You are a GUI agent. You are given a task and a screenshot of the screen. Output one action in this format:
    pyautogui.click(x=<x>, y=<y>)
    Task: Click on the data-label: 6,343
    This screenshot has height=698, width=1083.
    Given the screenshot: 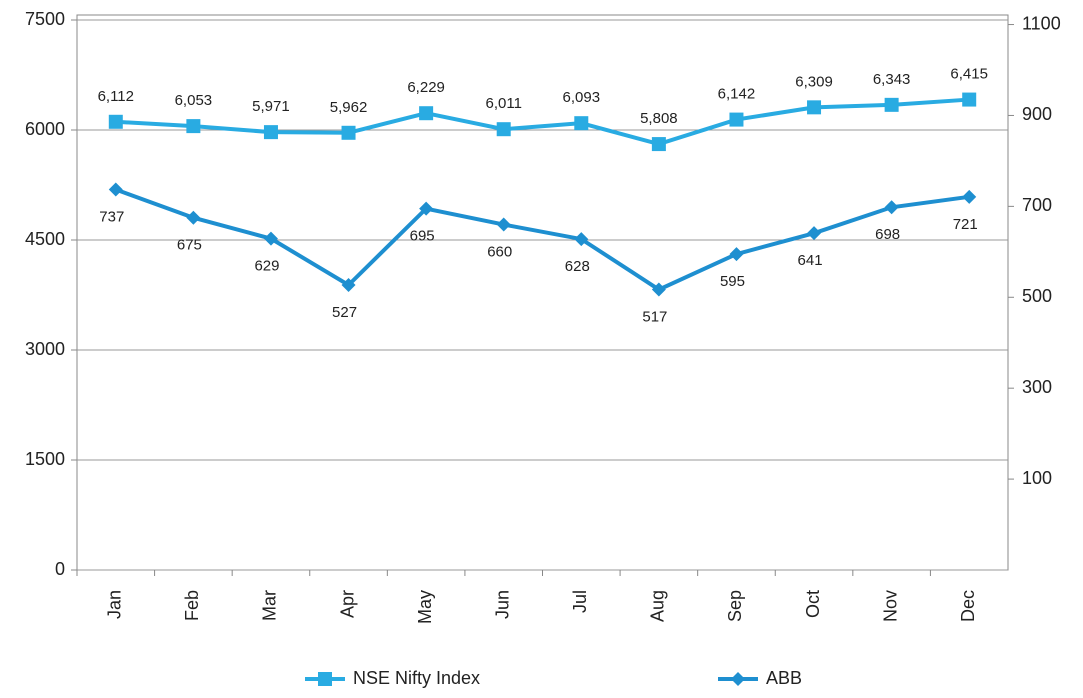 What is the action you would take?
    pyautogui.click(x=892, y=79)
    